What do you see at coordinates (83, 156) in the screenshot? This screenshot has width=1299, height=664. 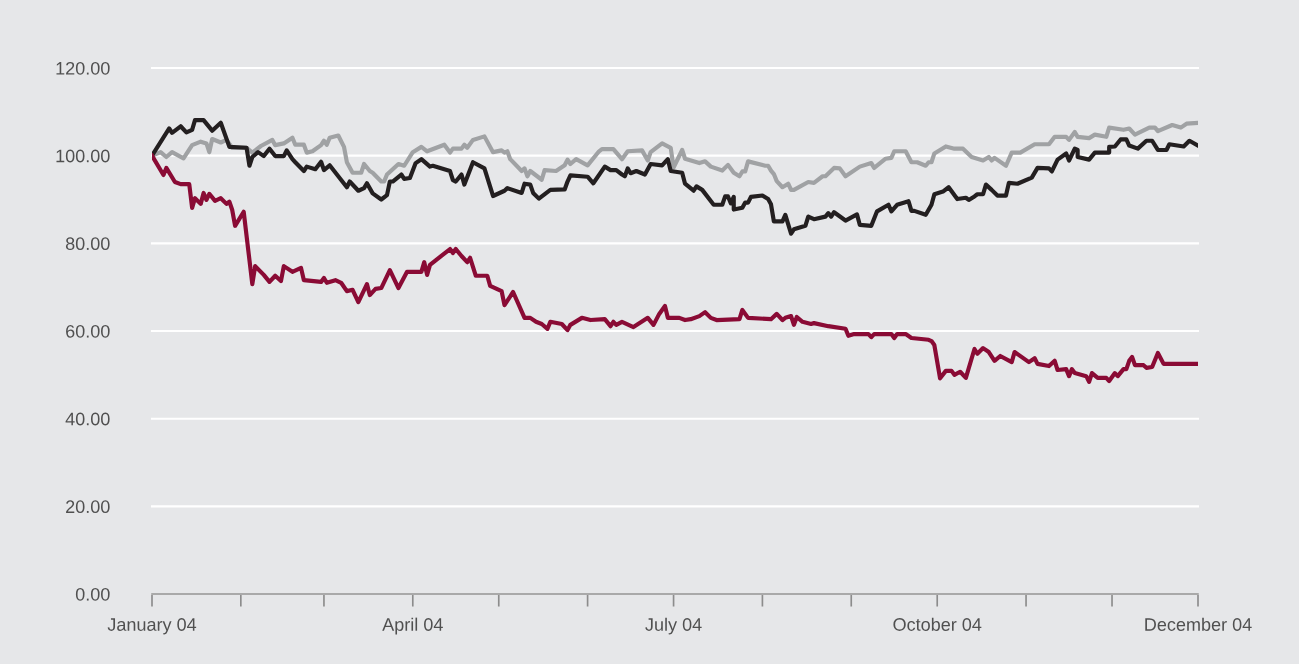 I see `y-tick-label: 100.00` at bounding box center [83, 156].